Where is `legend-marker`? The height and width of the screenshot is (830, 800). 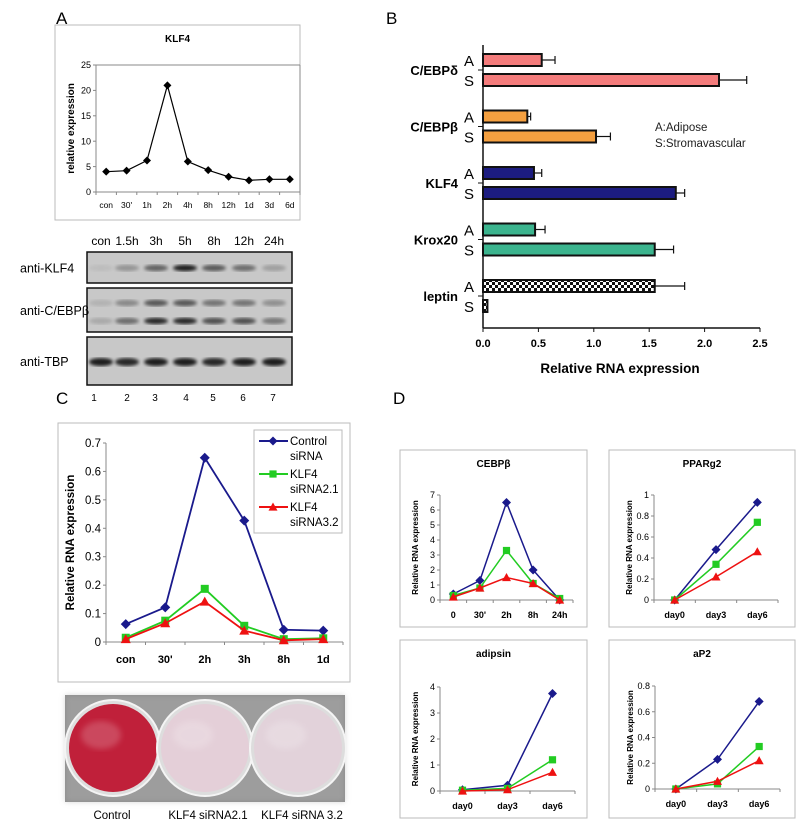 legend-marker is located at coordinates (273, 474).